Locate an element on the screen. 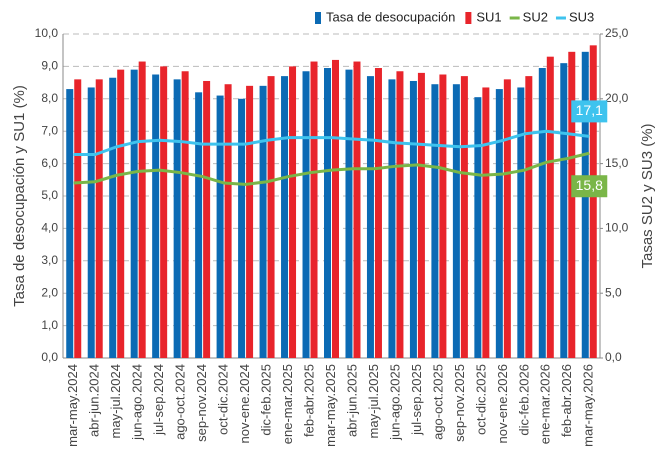  y2-tick-label: 0,0 is located at coordinates (613, 357).